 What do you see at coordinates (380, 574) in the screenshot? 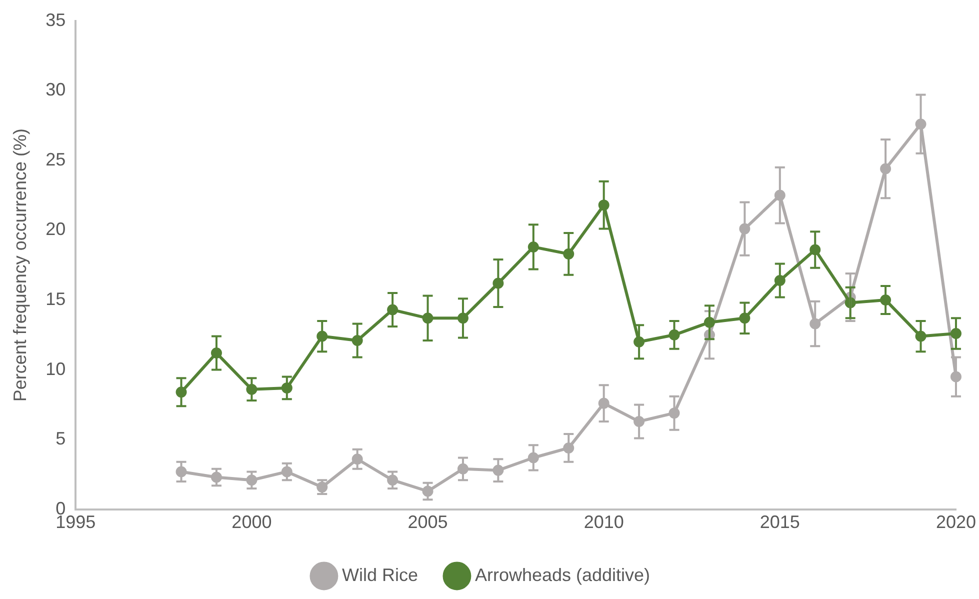
I see `legend-label: Wild Rice` at bounding box center [380, 574].